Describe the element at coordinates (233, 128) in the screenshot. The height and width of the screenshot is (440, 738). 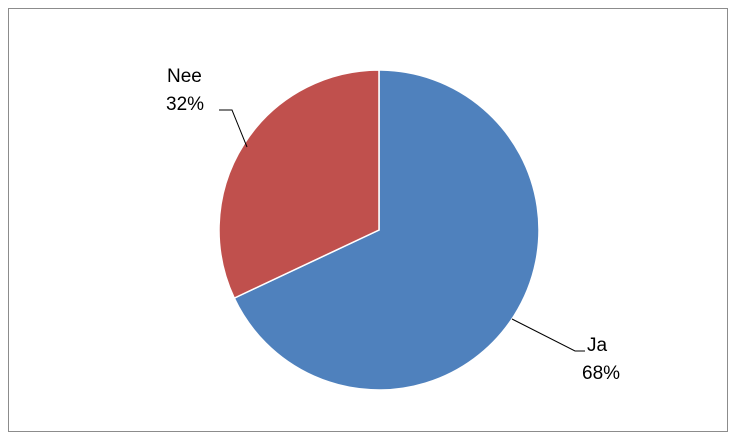
I see `leader-line-nee` at that location.